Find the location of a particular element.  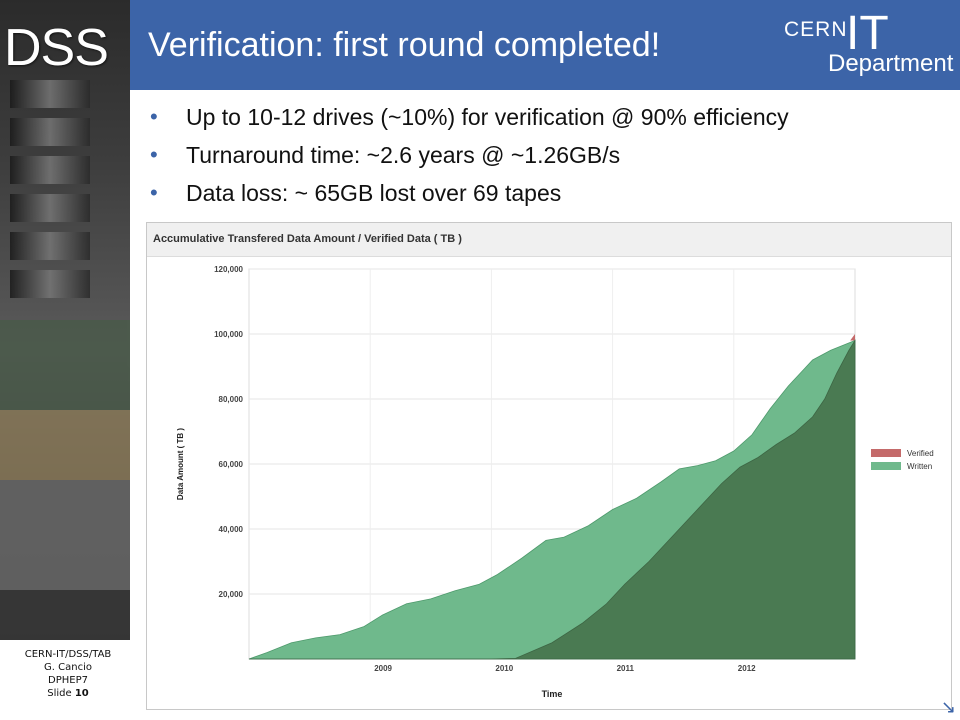

cern-it-department-logo: CERN IT Department is located at coordinates (864, 45).